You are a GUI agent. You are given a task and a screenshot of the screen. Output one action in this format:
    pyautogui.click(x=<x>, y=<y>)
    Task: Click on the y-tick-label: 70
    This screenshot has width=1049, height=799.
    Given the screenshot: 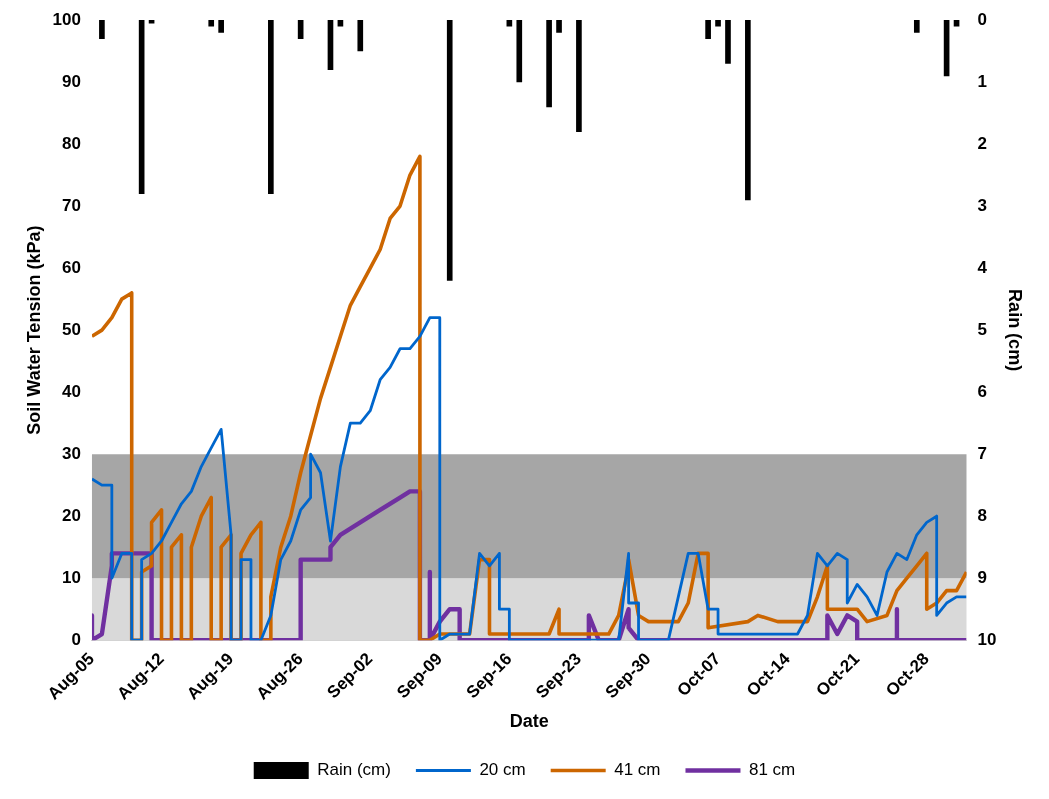 What is the action you would take?
    pyautogui.click(x=71, y=205)
    